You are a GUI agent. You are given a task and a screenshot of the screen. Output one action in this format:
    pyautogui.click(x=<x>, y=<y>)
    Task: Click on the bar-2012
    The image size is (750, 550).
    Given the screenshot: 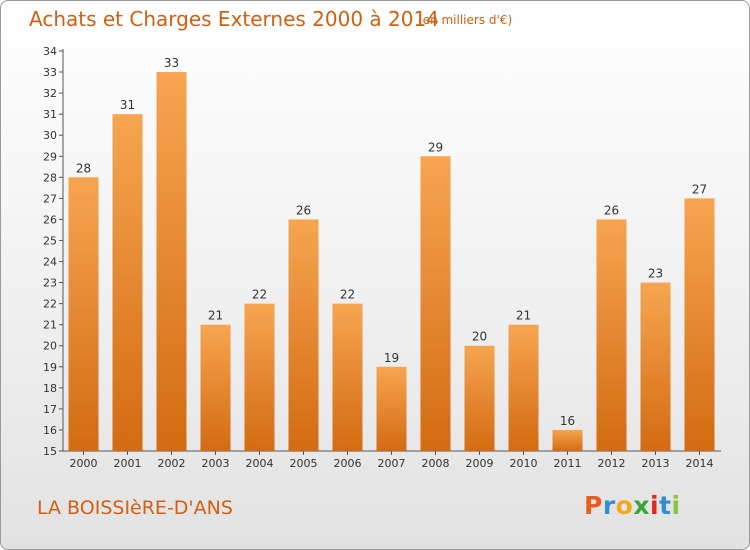 What is the action you would take?
    pyautogui.click(x=611, y=335)
    